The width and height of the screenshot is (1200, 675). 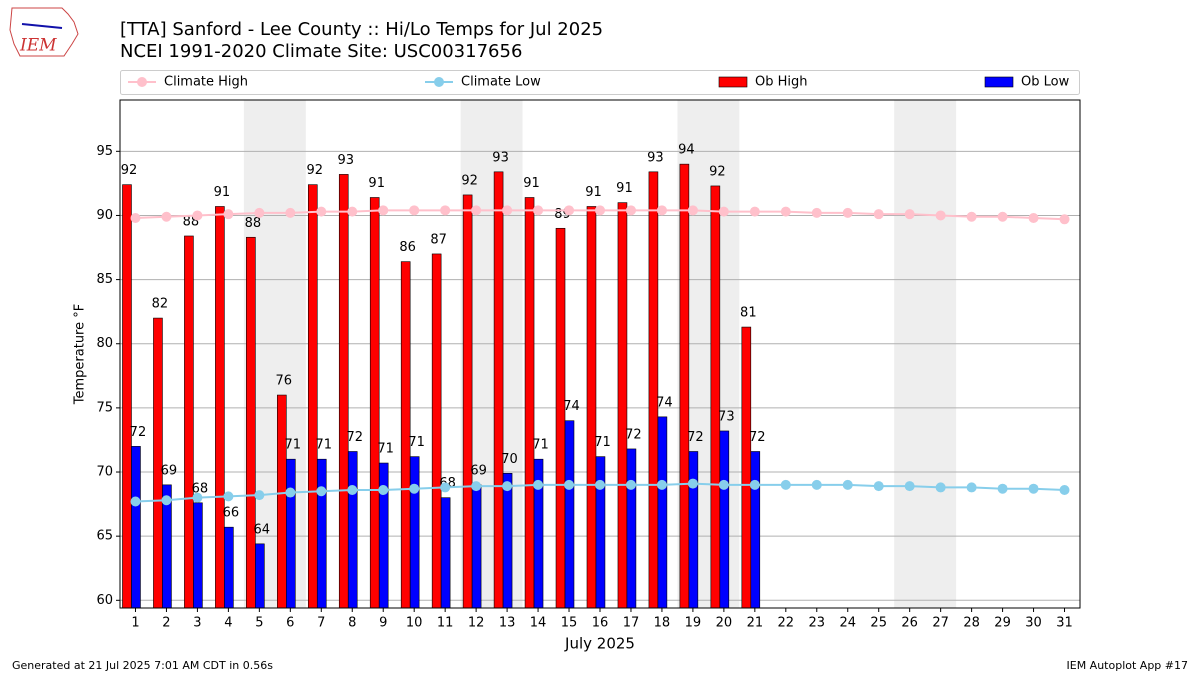 What do you see at coordinates (80, 354) in the screenshot?
I see `y-axis-label: Temperature °F` at bounding box center [80, 354].